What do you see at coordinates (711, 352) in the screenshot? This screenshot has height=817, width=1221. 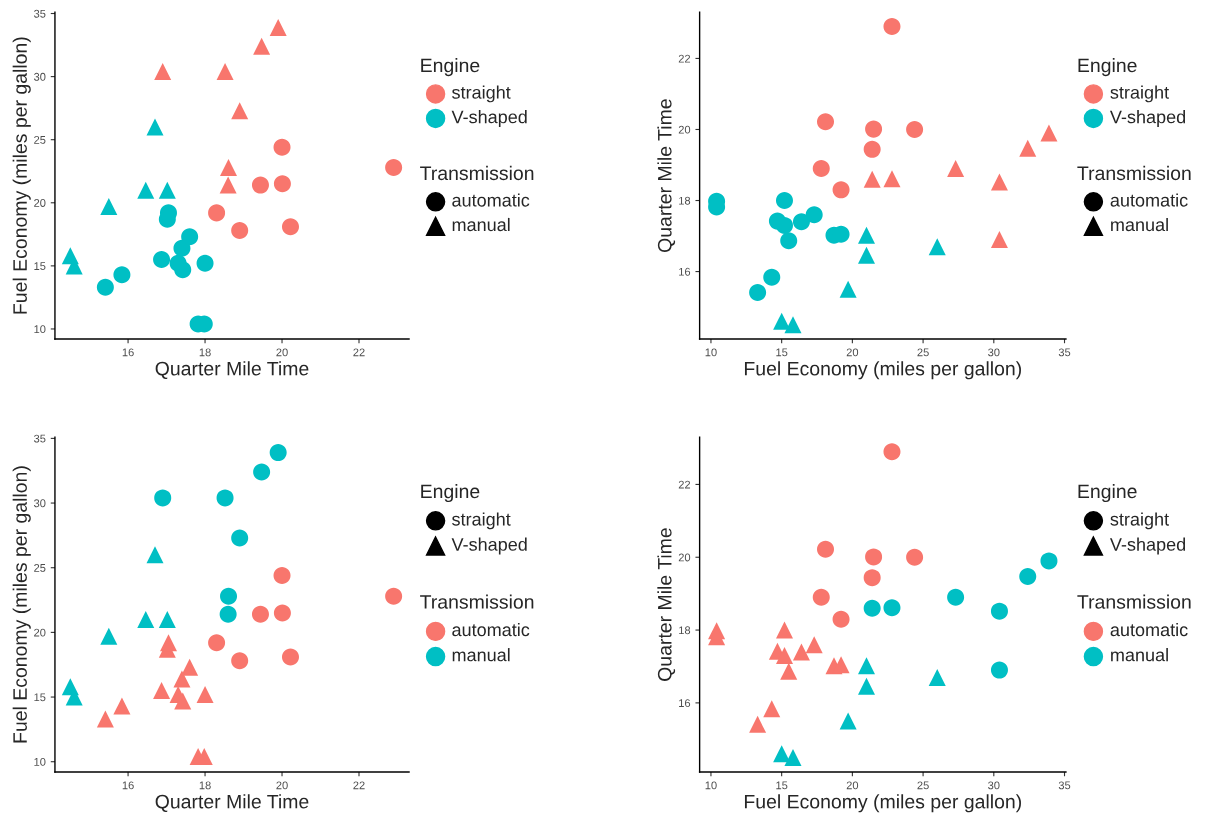 I see `x-tick-label: 10` at bounding box center [711, 352].